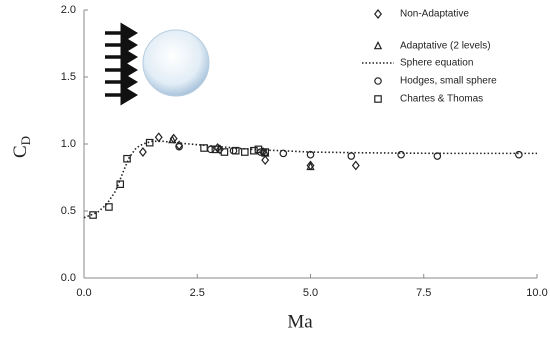  I want to click on y-axis-label-main: C, so click(20, 151).